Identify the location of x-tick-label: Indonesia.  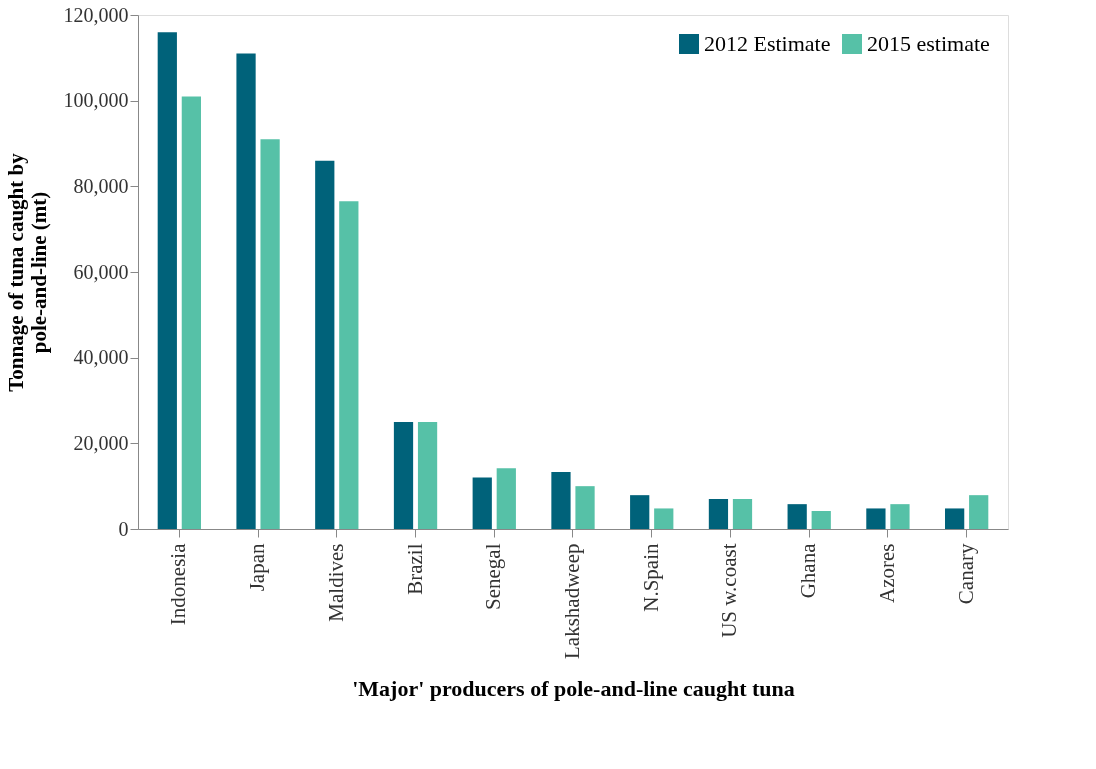
(178, 584).